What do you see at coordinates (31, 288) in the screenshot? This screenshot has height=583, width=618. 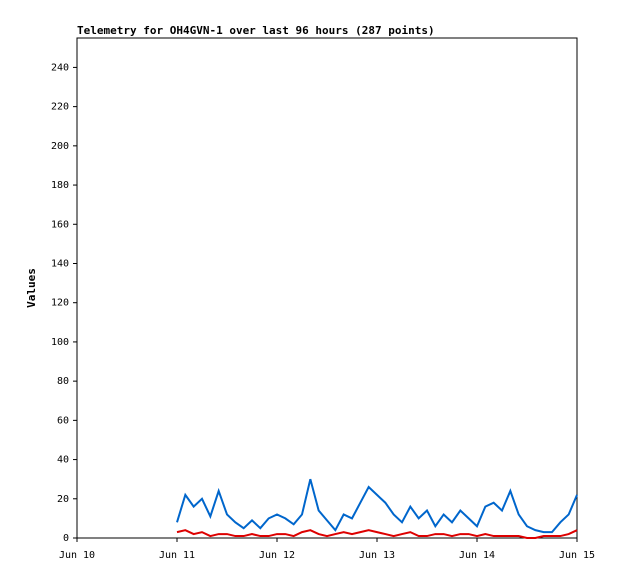 I see `y-axis-label: Values` at bounding box center [31, 288].